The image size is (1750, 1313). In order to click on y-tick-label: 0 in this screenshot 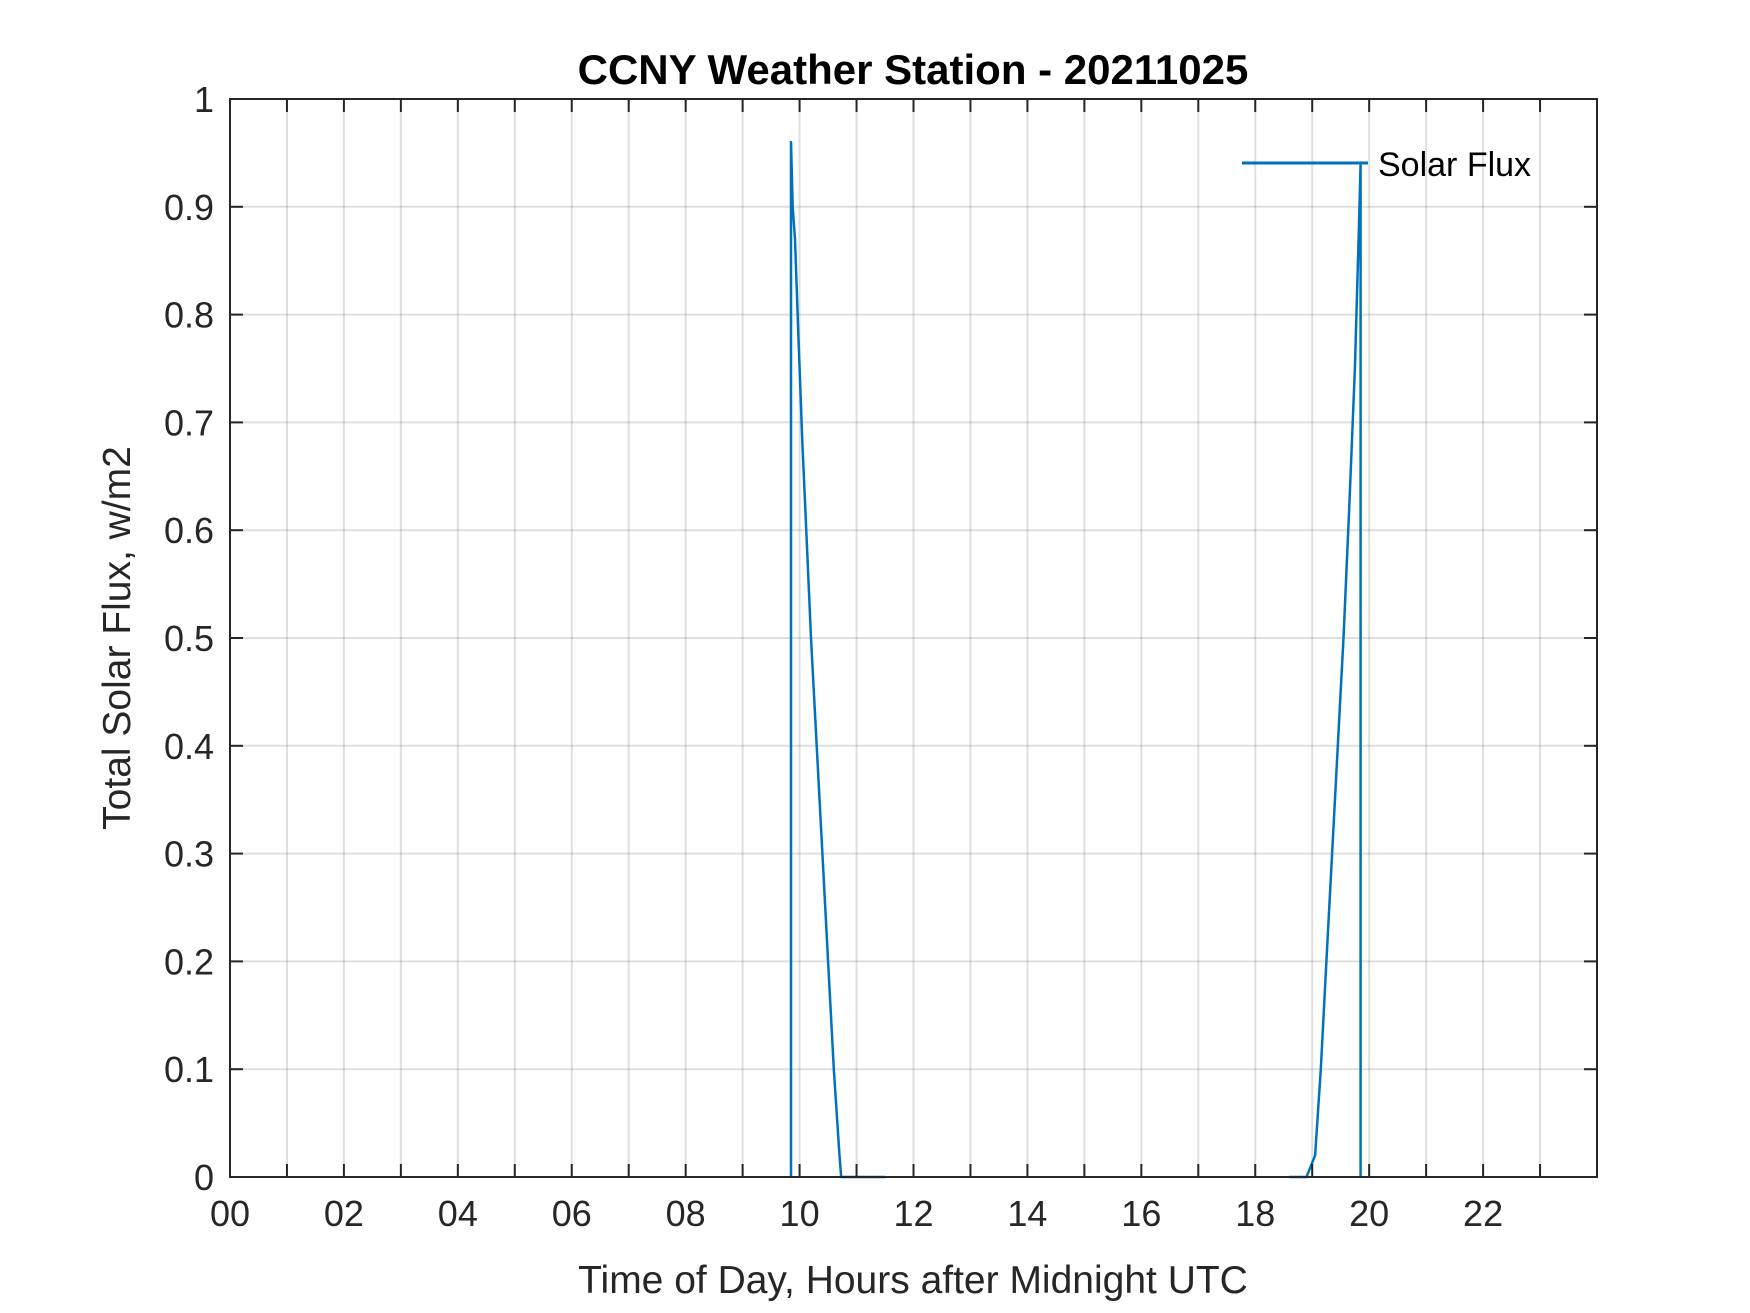, I will do `click(204, 1177)`.